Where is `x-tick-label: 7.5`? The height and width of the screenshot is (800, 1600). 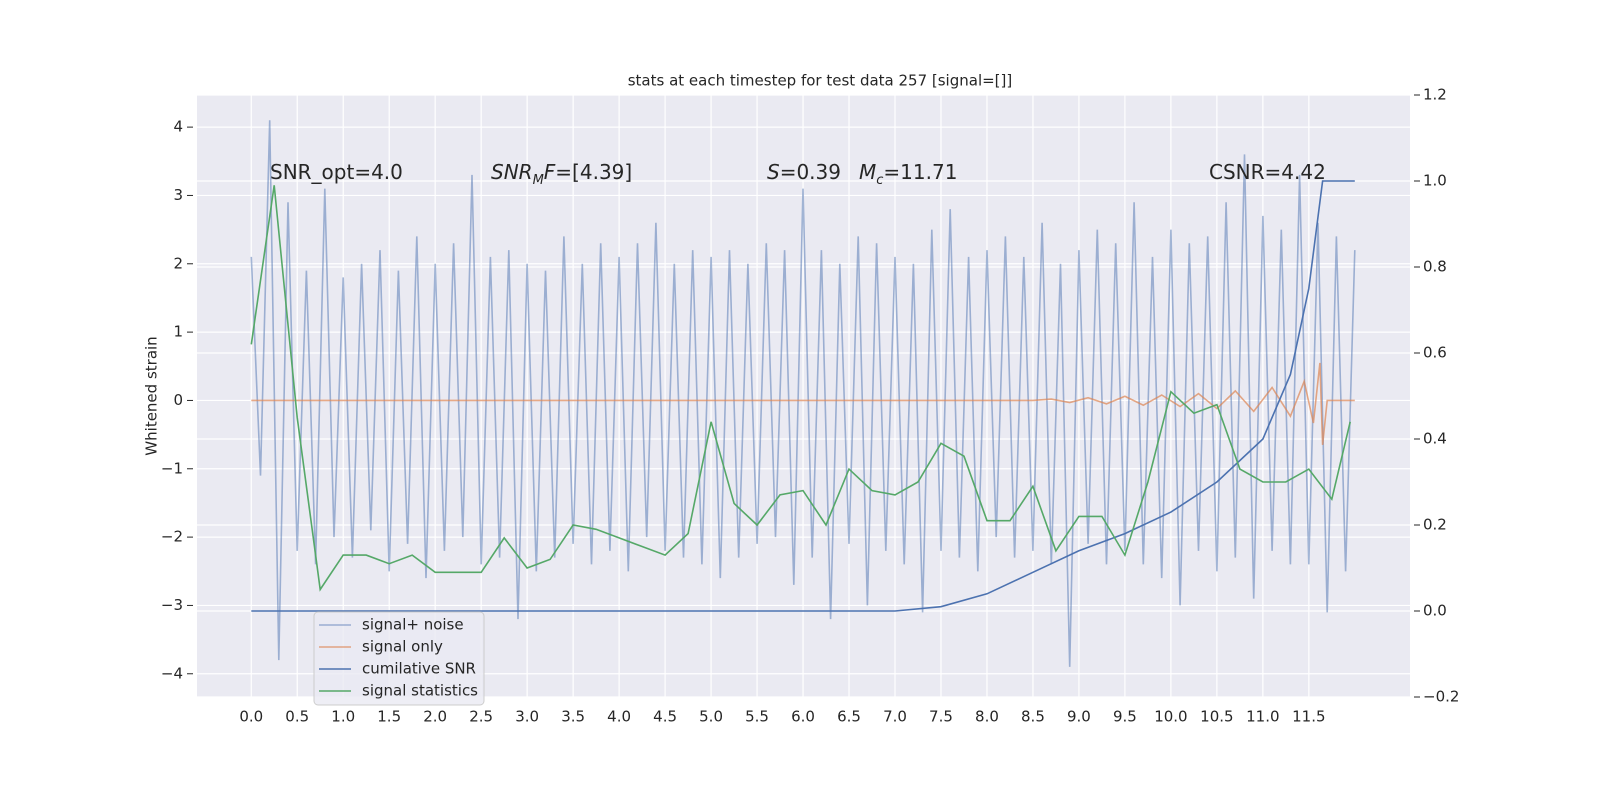
x-tick-label: 7.5 is located at coordinates (941, 717).